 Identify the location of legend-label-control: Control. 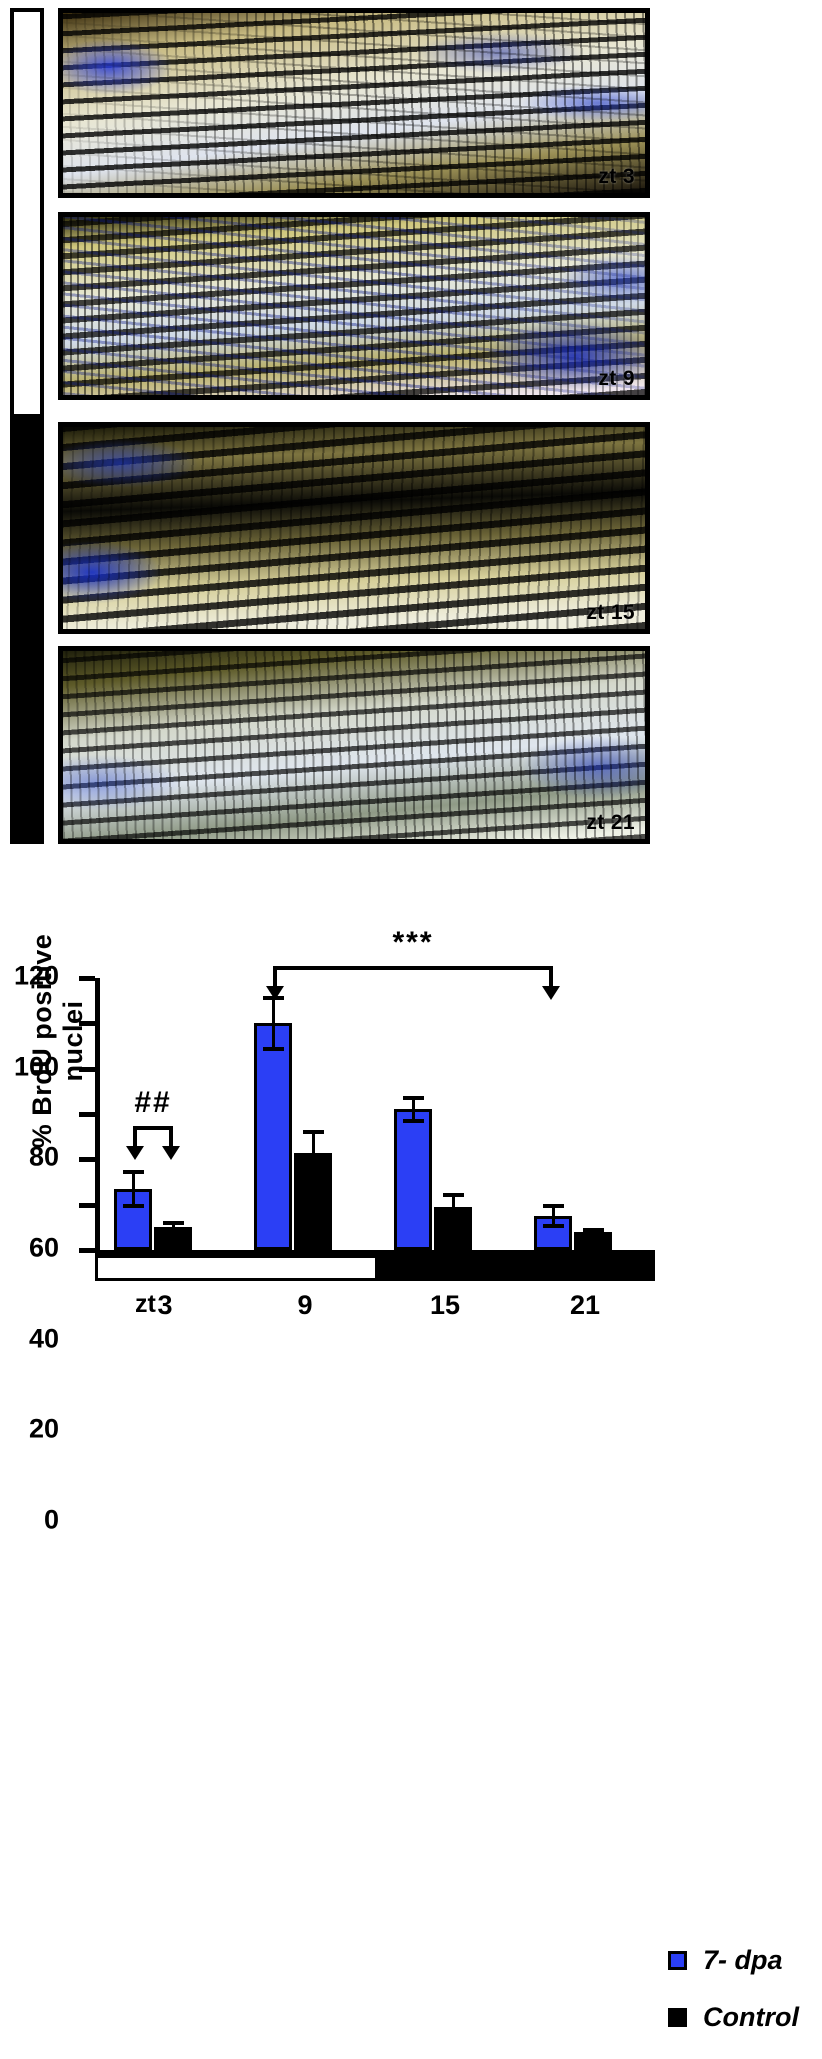
(751, 2017).